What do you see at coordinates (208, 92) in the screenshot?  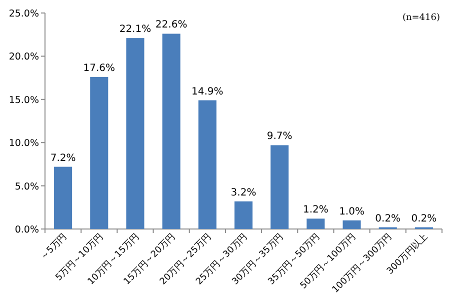 I see `data-label: 14.9%` at bounding box center [208, 92].